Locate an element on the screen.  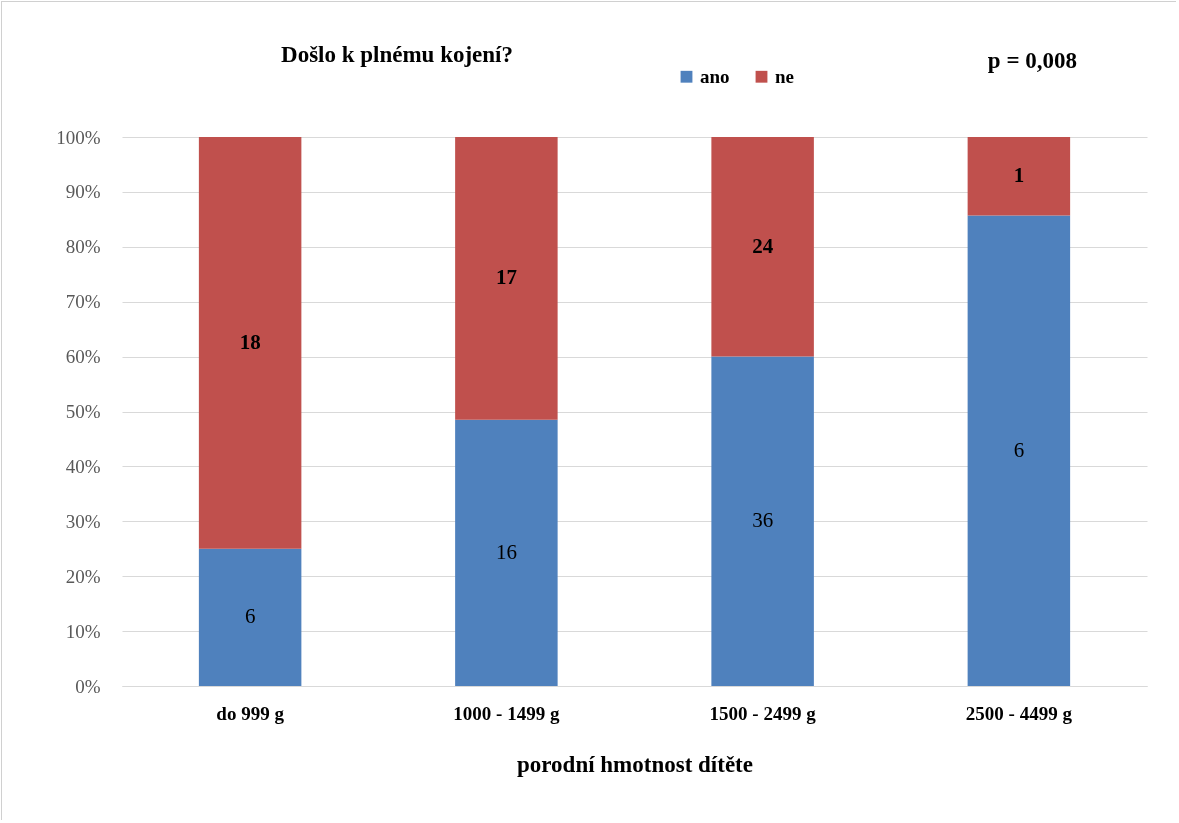
x-tick-label: 1000 - 1499 g is located at coordinates (506, 713).